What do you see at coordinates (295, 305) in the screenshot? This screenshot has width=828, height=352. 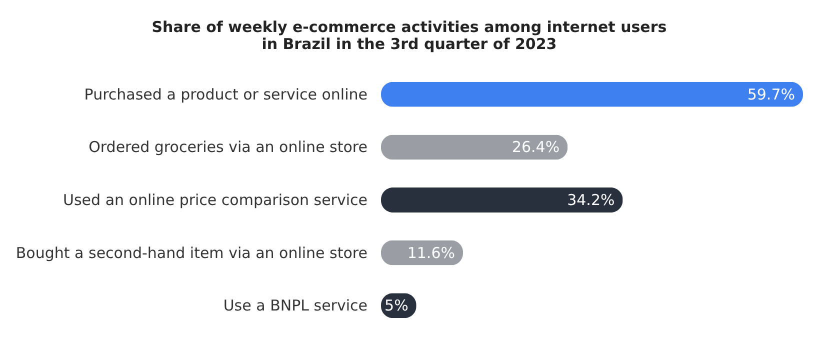 I see `y-tick-label: Use a BNPL service` at bounding box center [295, 305].